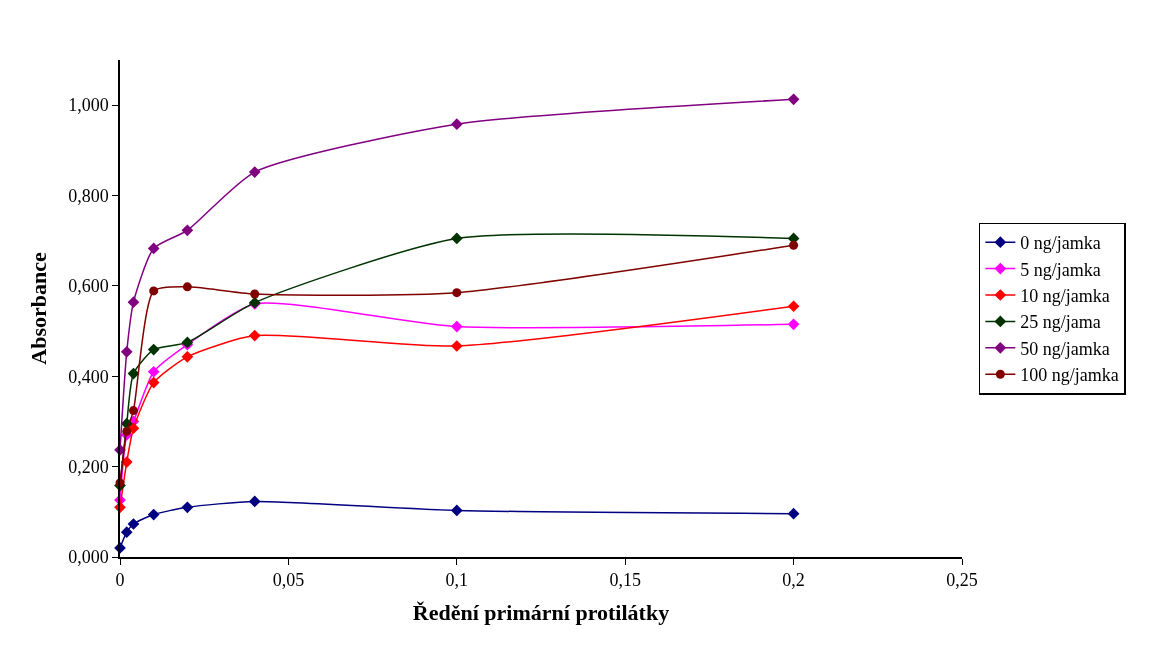 The width and height of the screenshot is (1152, 657). What do you see at coordinates (457, 580) in the screenshot?
I see `x-tick-label: 0,1` at bounding box center [457, 580].